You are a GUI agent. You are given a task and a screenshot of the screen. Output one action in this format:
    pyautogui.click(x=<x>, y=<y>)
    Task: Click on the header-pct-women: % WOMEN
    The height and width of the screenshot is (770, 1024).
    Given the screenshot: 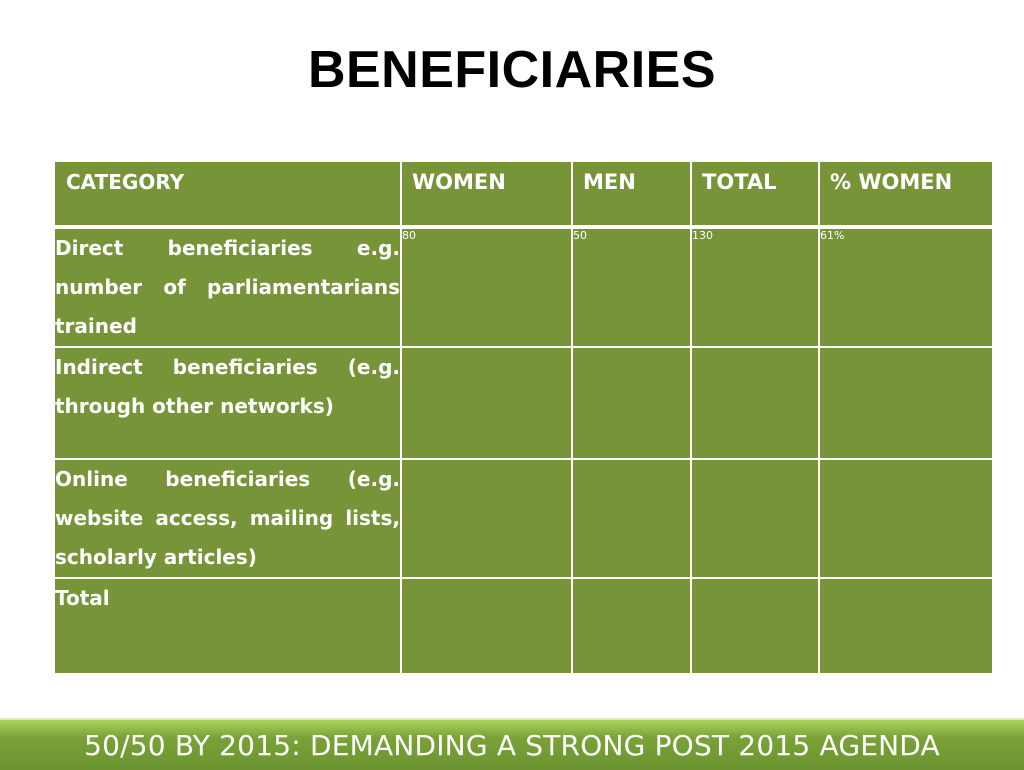 What is the action you would take?
    pyautogui.click(x=906, y=194)
    